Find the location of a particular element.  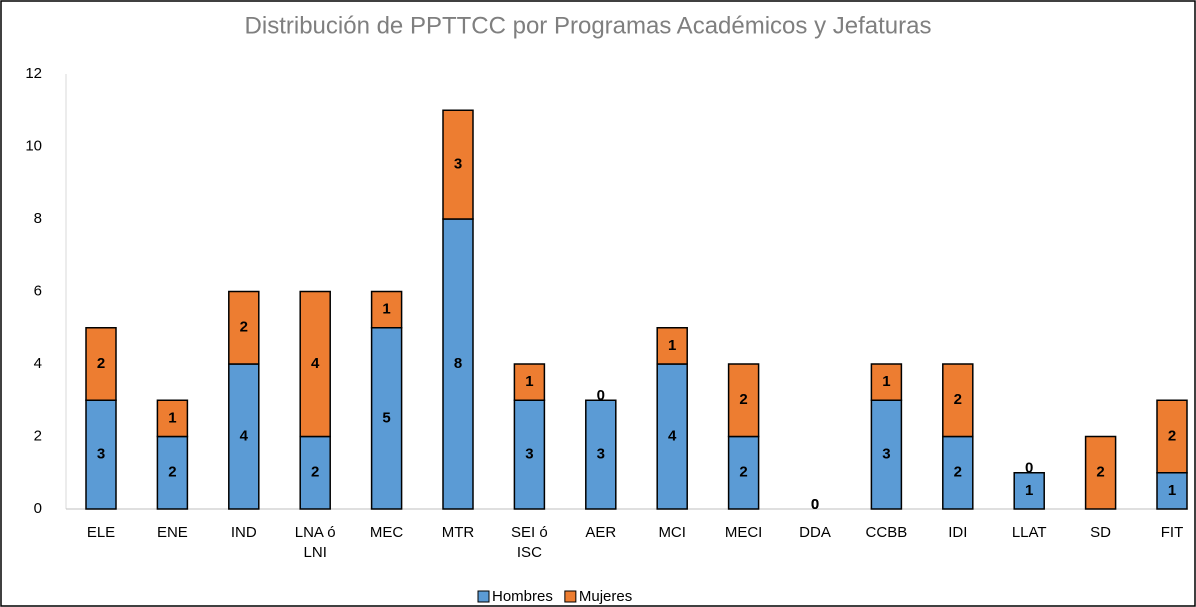

y-tick-label: 4 is located at coordinates (38, 363).